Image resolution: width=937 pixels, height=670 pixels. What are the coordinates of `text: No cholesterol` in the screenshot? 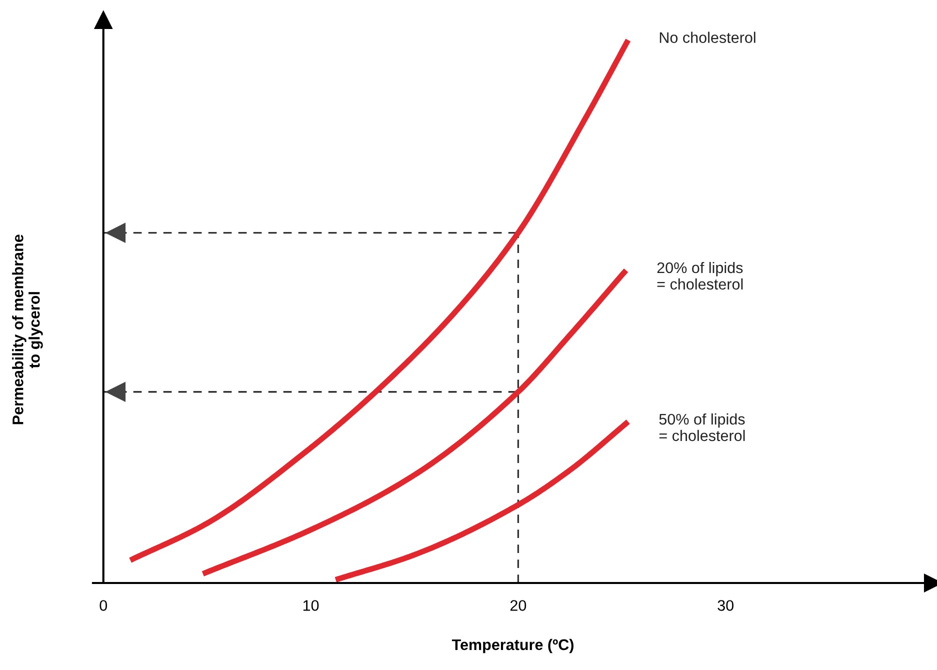 It's located at (708, 37).